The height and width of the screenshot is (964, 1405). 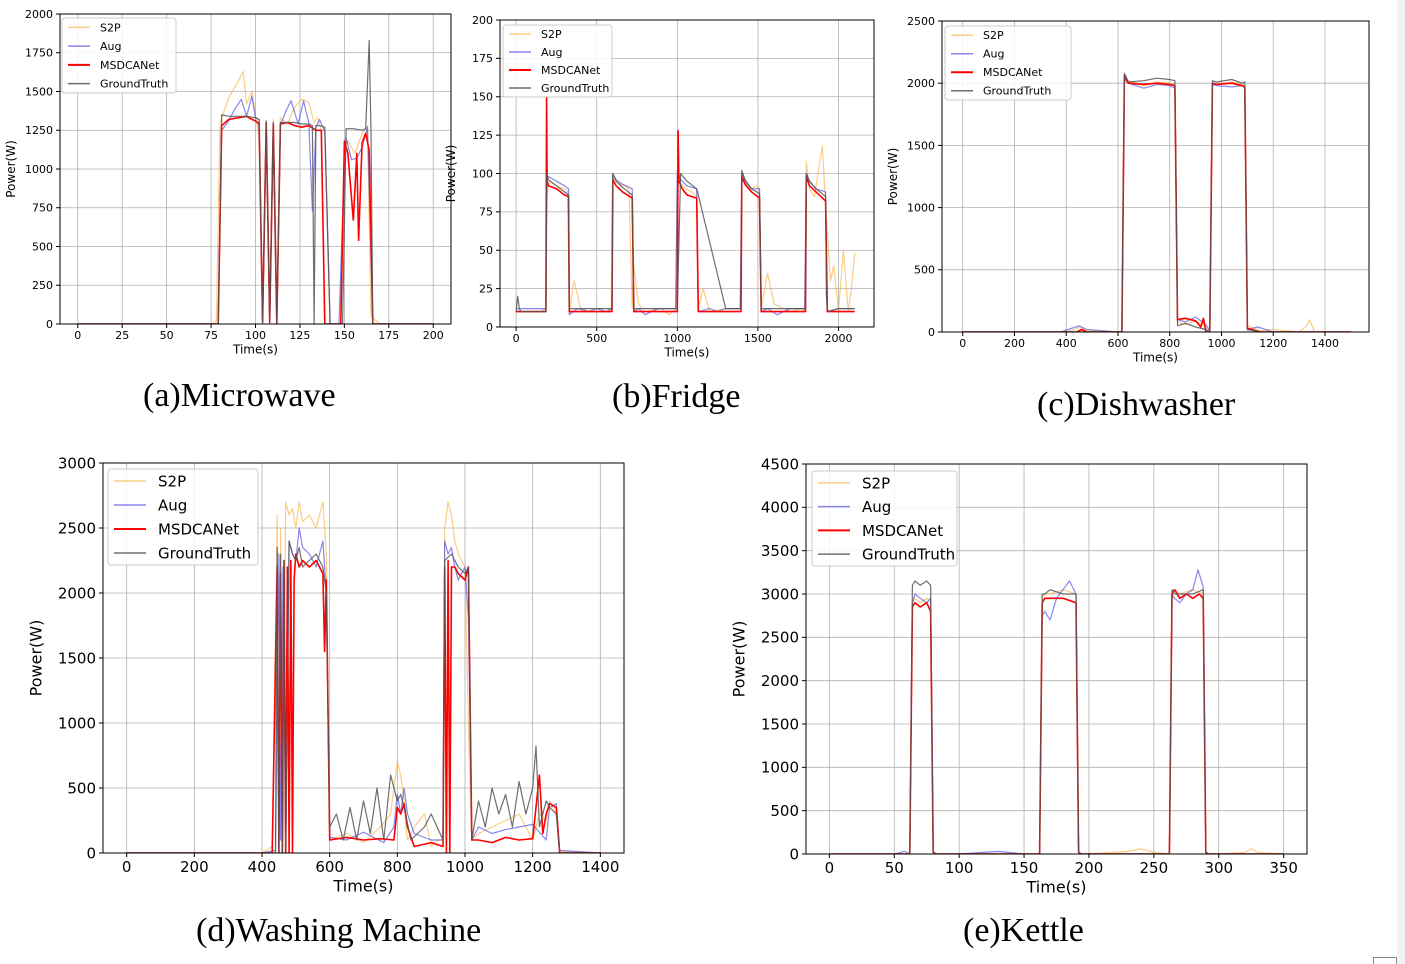 What do you see at coordinates (167, 335) in the screenshot?
I see `x-tick-label: 50` at bounding box center [167, 335].